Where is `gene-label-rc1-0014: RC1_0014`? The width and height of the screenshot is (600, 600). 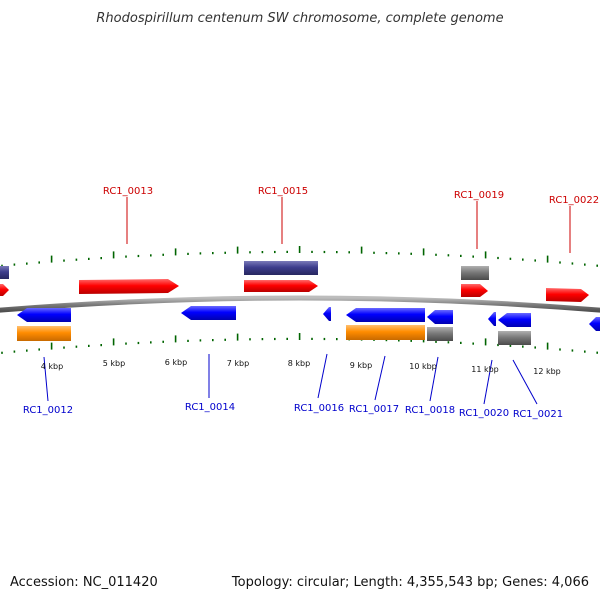
gene-label-rc1-0014: RC1_0014 is located at coordinates (210, 407).